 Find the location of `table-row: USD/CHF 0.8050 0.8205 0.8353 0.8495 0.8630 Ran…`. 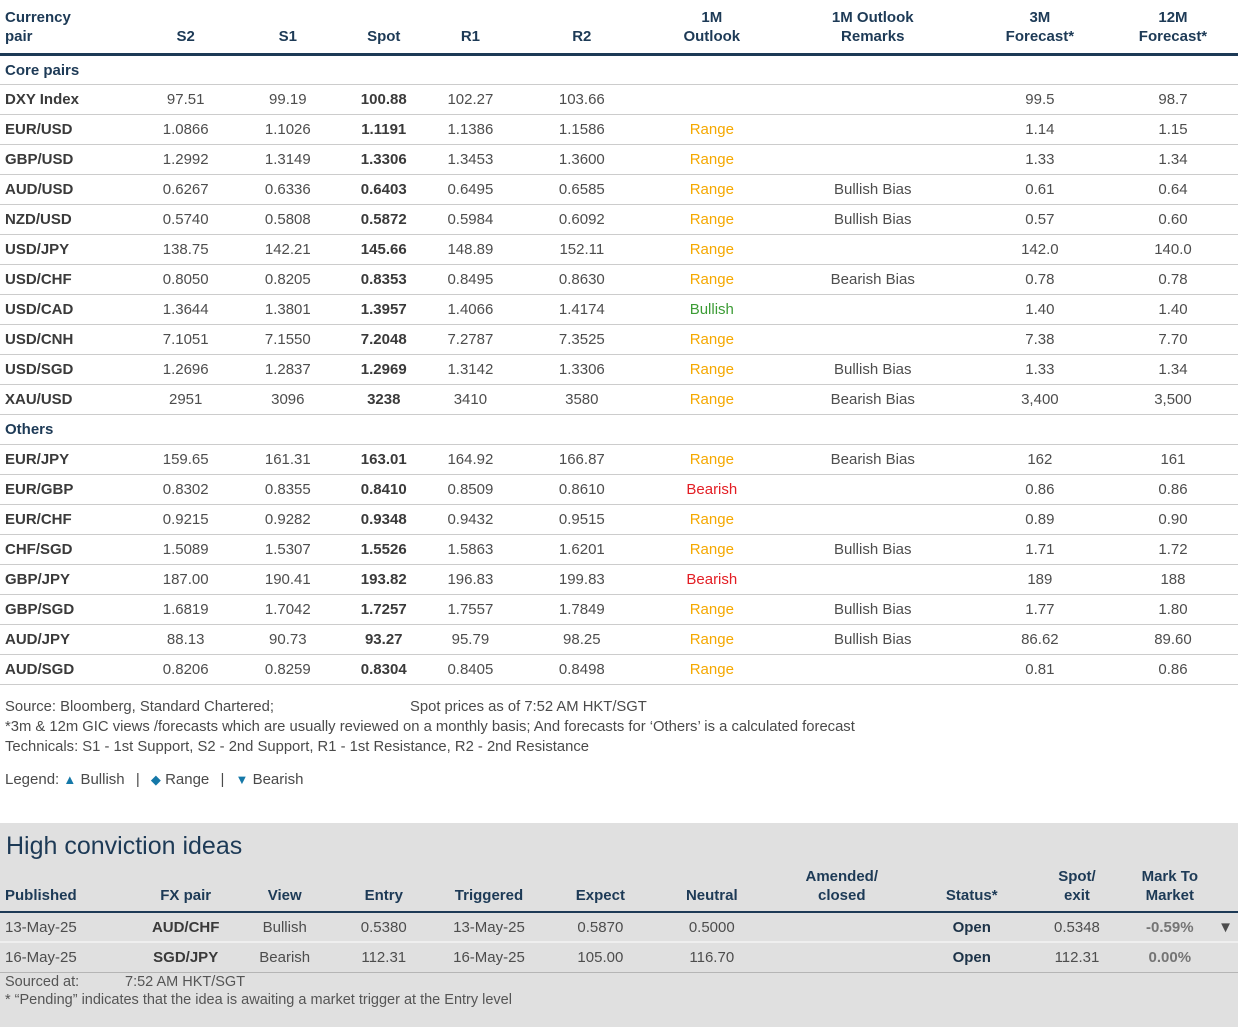

table-row: USD/CHF 0.8050 0.8205 0.8353 0.8495 0.8630 Ran… is located at coordinates (619, 279).